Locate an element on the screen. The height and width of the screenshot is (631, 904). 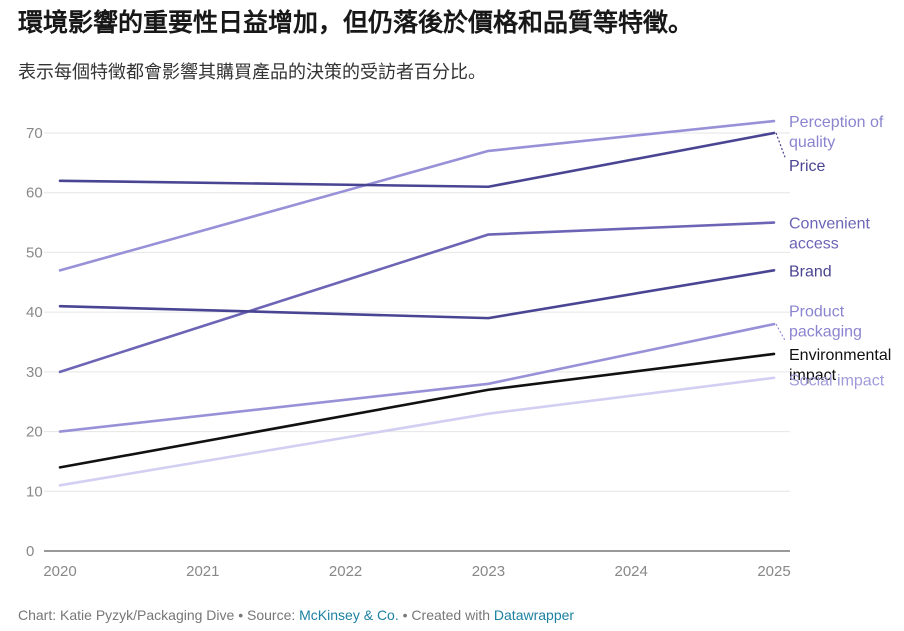
x-tick-label: 2025 is located at coordinates (773, 571).